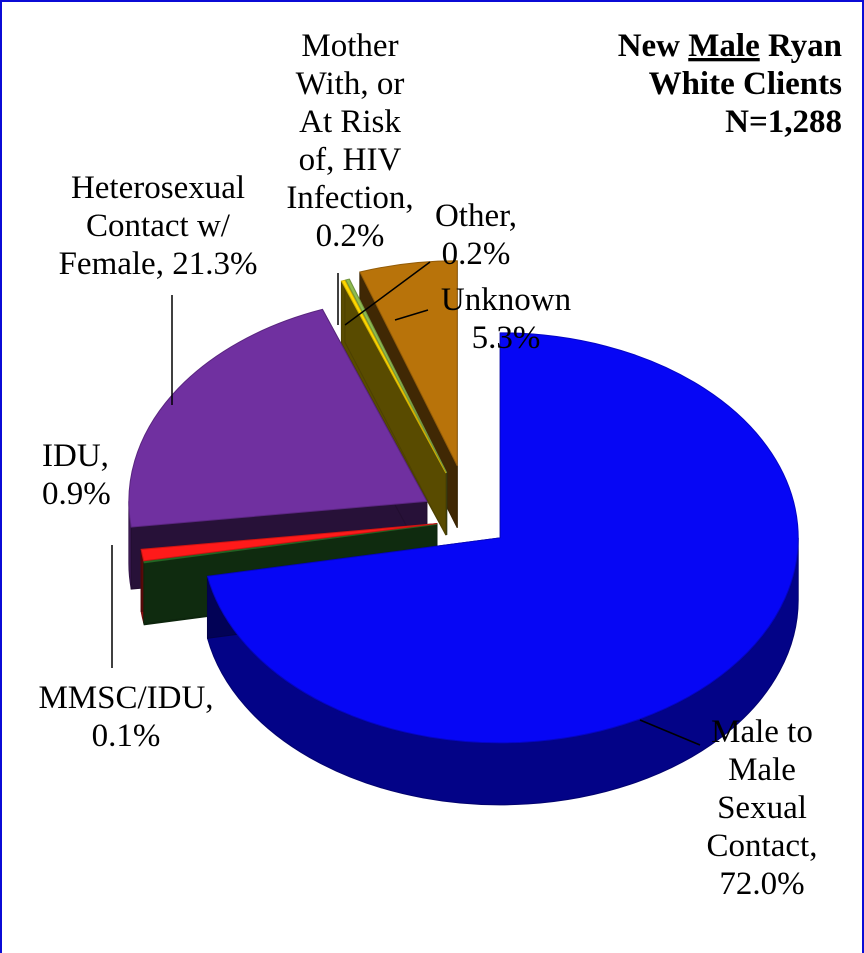 This screenshot has width=864, height=953. I want to click on chart-title-line-3: N=1,288, so click(783, 122).